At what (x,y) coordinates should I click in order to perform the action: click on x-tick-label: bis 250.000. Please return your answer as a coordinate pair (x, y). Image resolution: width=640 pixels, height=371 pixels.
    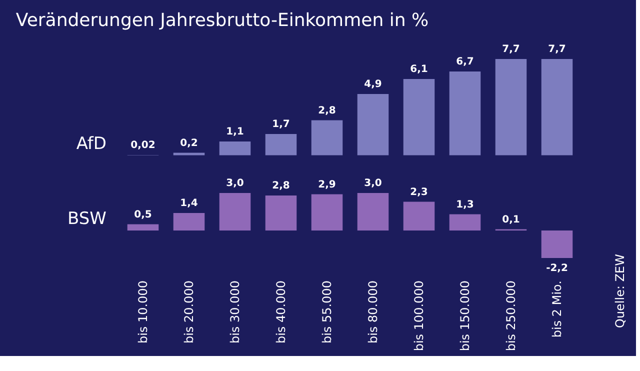
    Looking at the image, I should click on (511, 316).